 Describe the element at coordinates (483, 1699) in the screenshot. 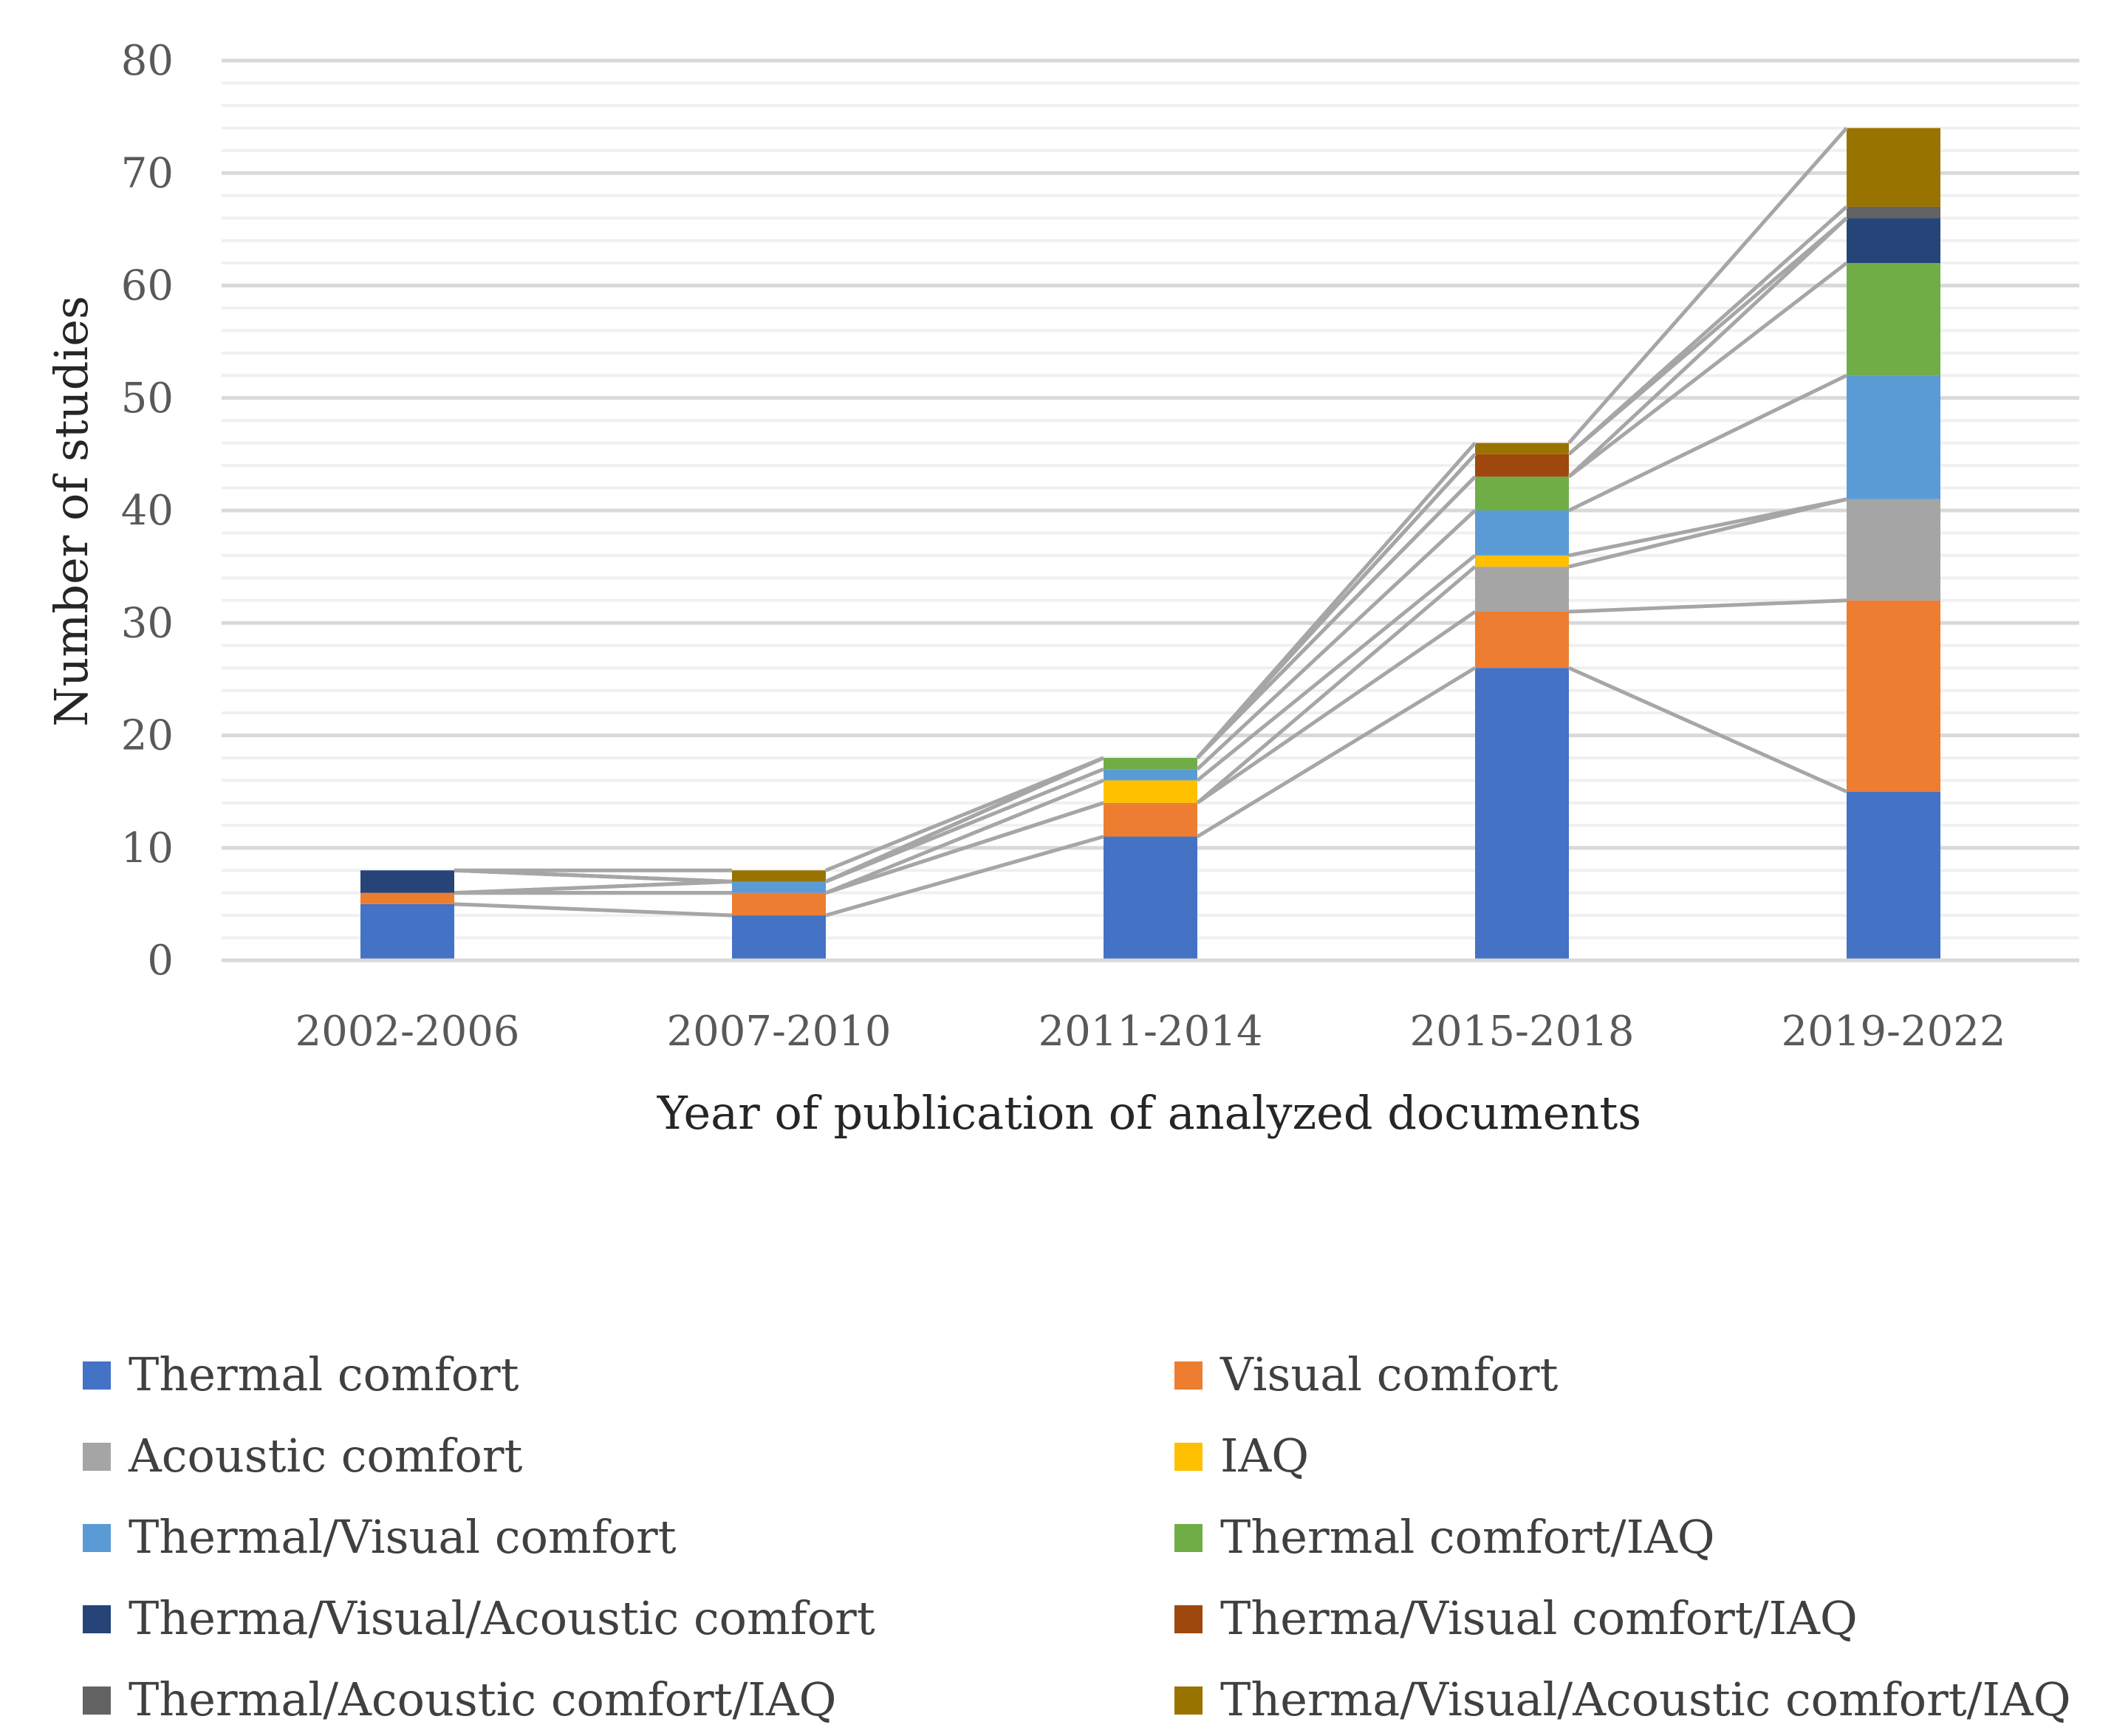

I see `legend-label: Thermal/Acoustic comfort/IAQ` at that location.